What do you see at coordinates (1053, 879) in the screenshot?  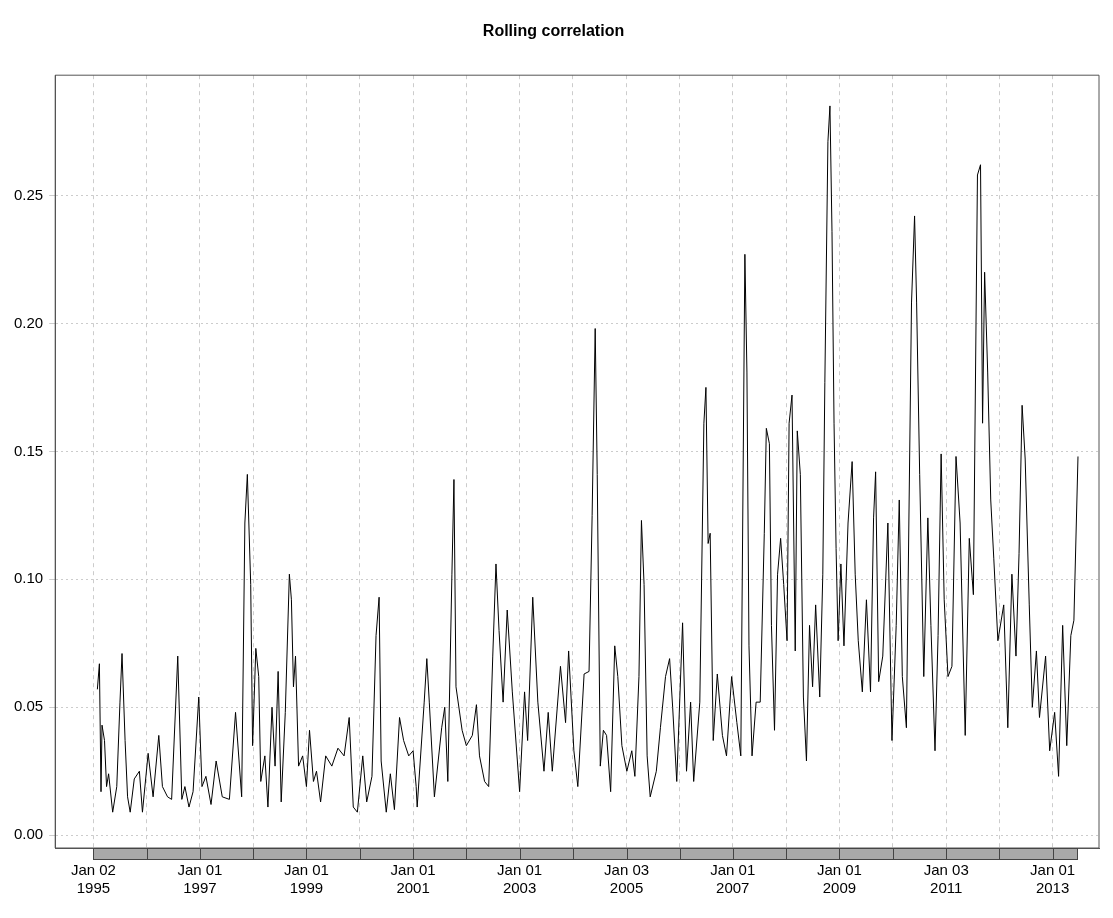 I see `x-tick-label: Jan 01 2013` at bounding box center [1053, 879].